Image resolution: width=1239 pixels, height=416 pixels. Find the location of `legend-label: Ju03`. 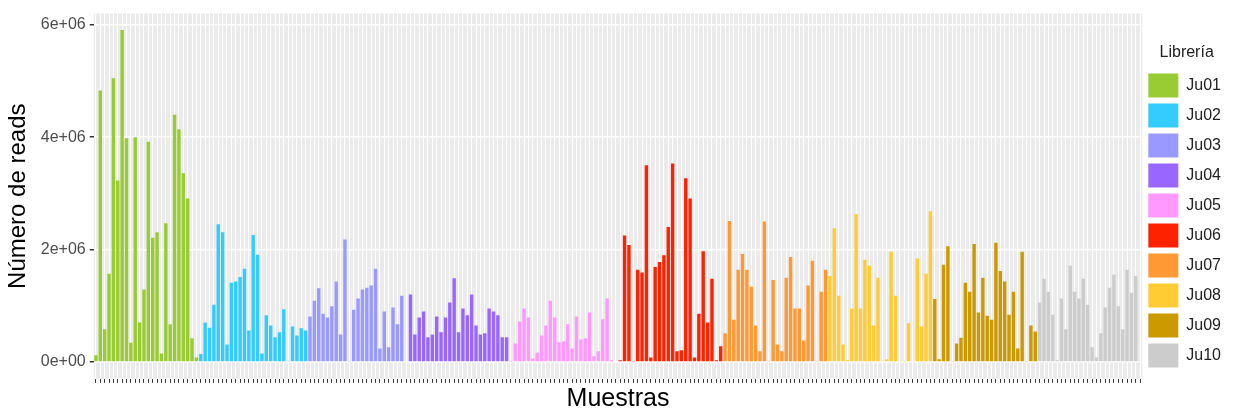

legend-label: Ju03 is located at coordinates (1204, 145).